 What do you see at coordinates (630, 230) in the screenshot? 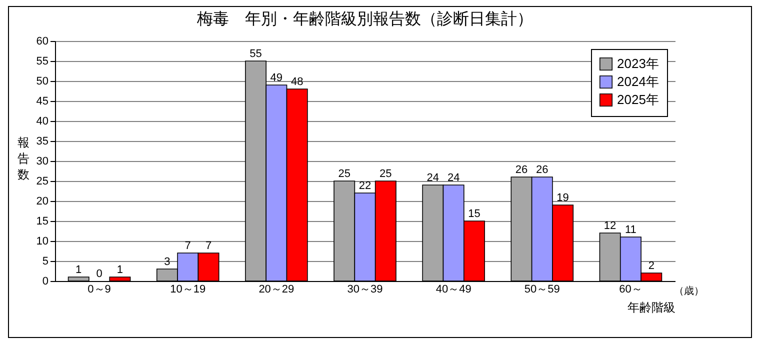
I see `data-label: 11` at bounding box center [630, 230].